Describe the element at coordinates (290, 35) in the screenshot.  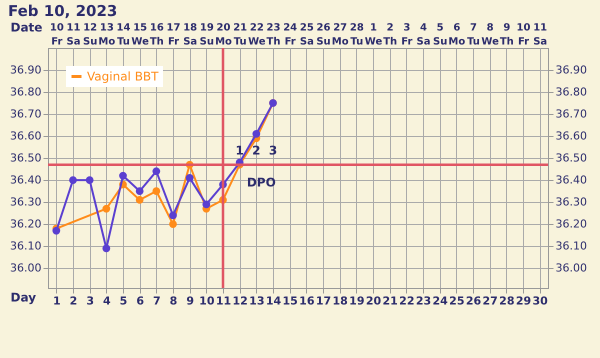
I see `x2-tick-label: 24 Fr` at that location.